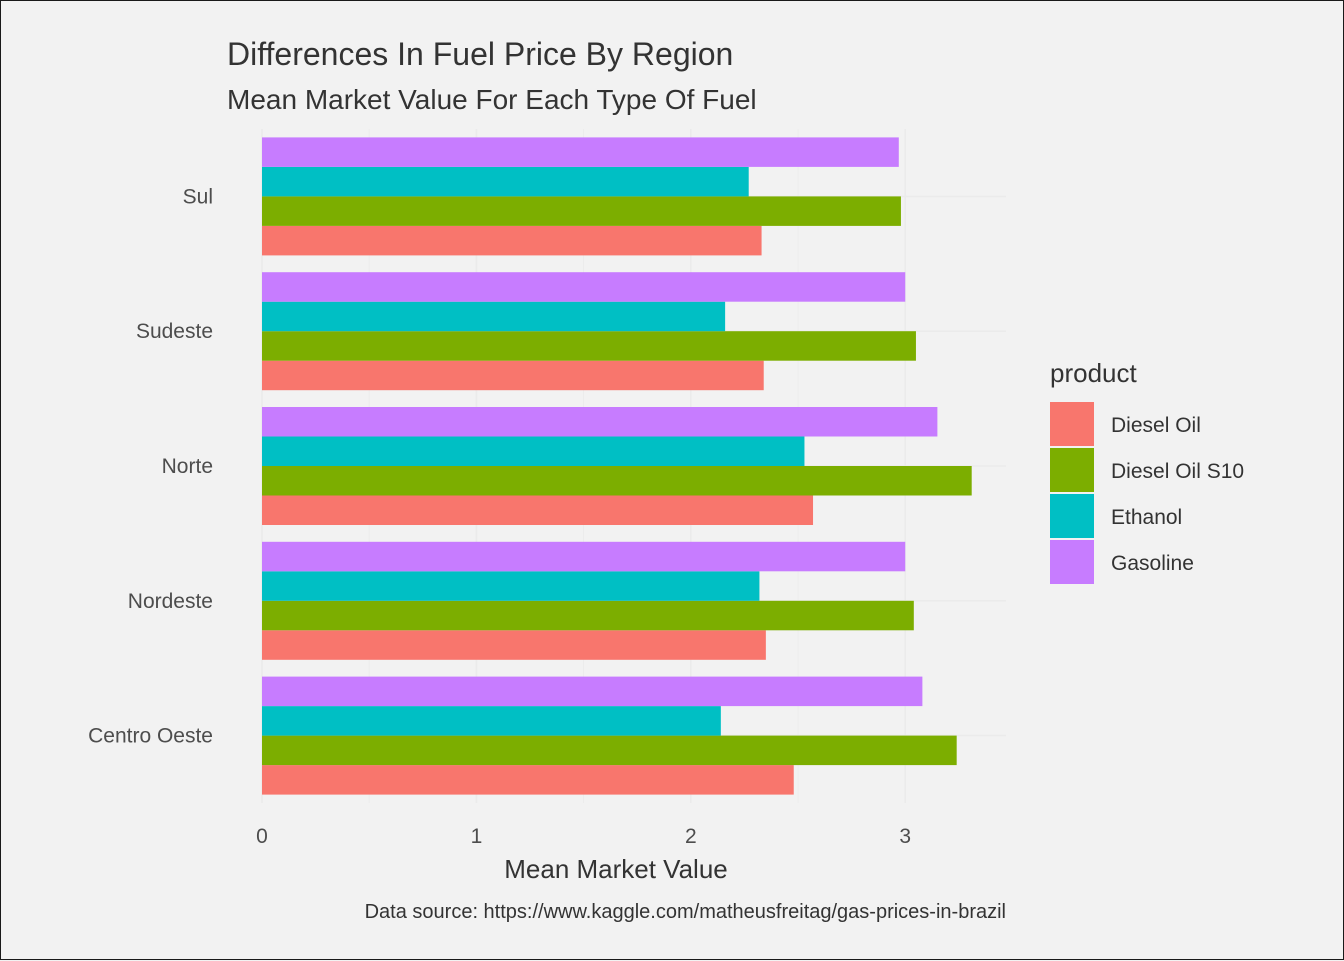  Describe the element at coordinates (528, 780) in the screenshot. I see `bar-diesel-oil-centro-oeste` at that location.